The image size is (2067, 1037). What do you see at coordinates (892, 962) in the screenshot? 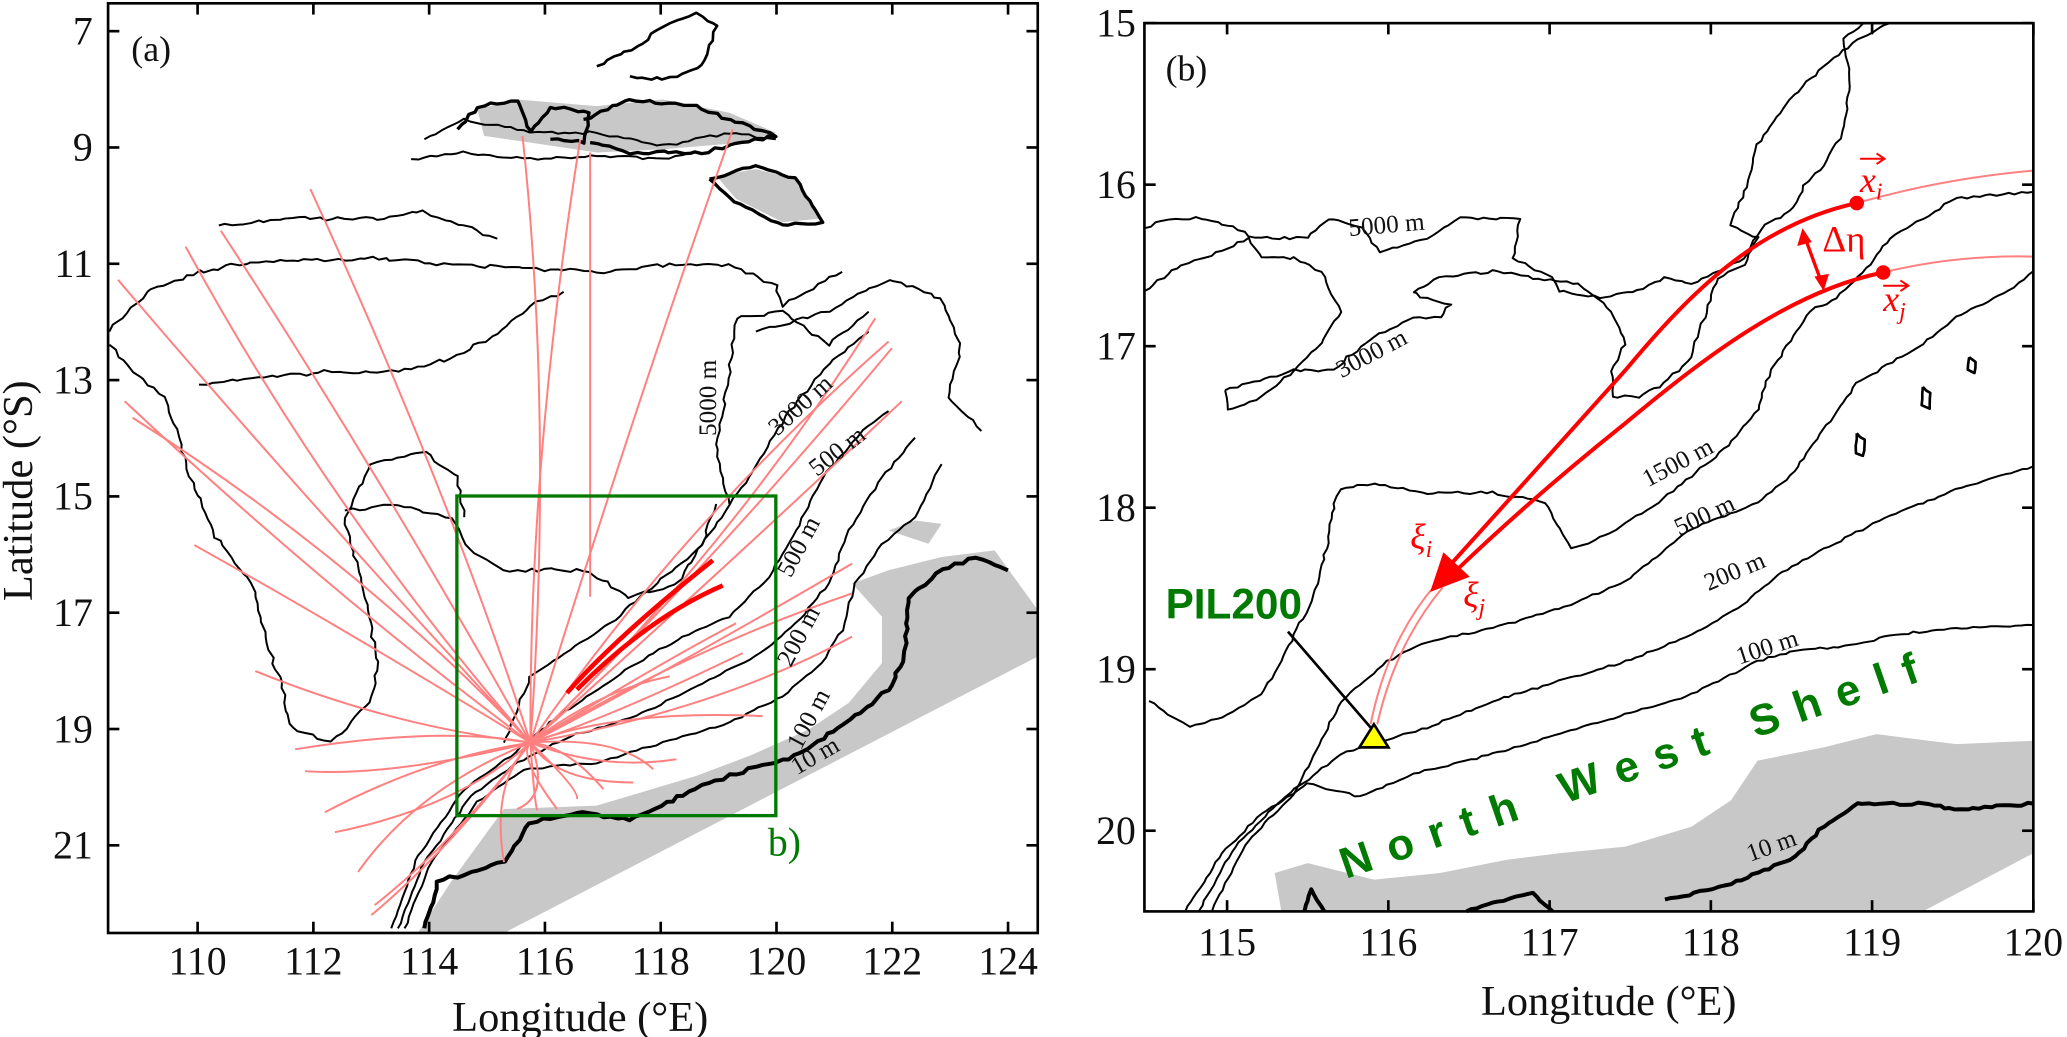
I see `x-tick-label: 122` at bounding box center [892, 962].